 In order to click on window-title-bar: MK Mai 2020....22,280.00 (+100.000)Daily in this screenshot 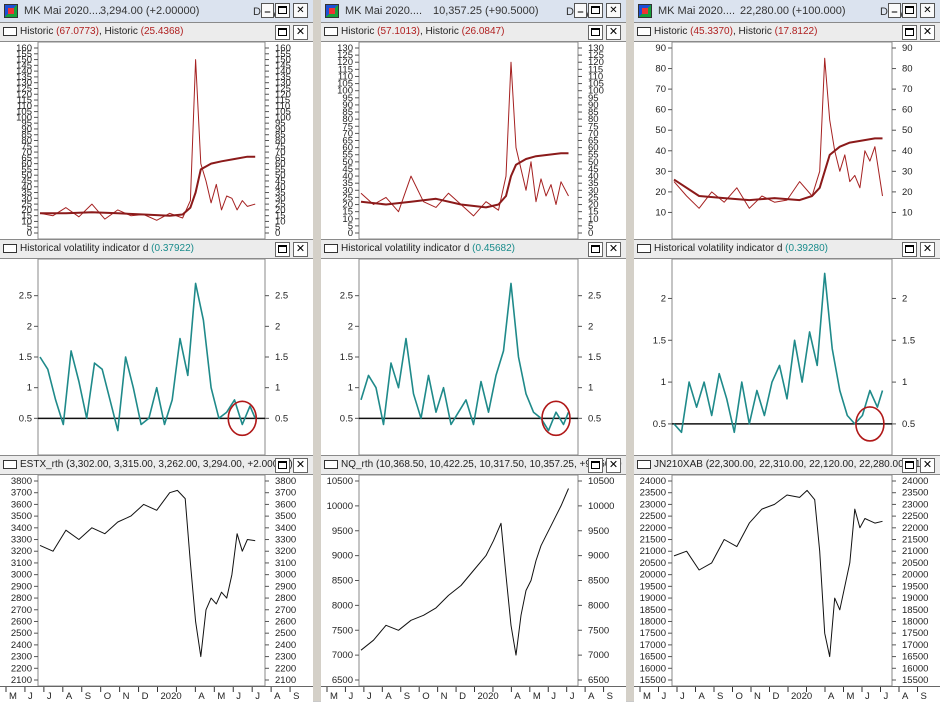, I will do `click(787, 11)`.